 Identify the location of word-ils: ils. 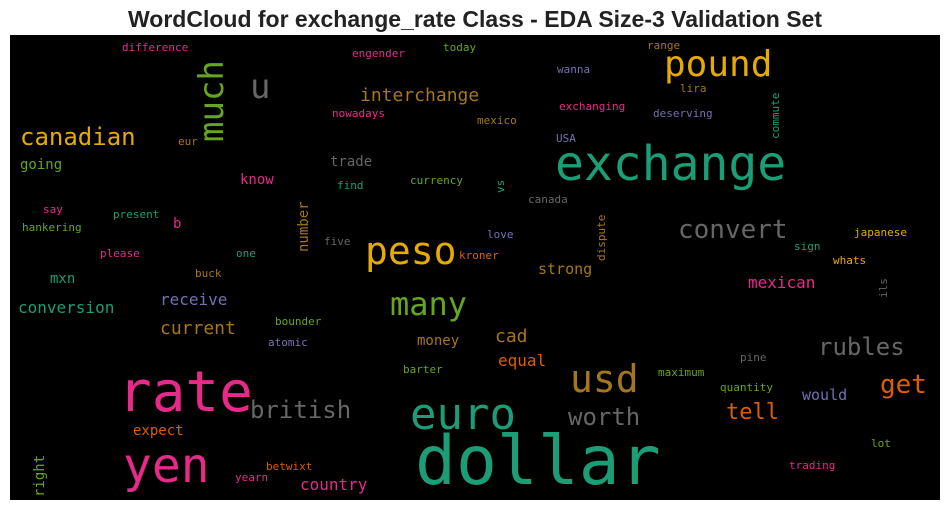
(883, 287).